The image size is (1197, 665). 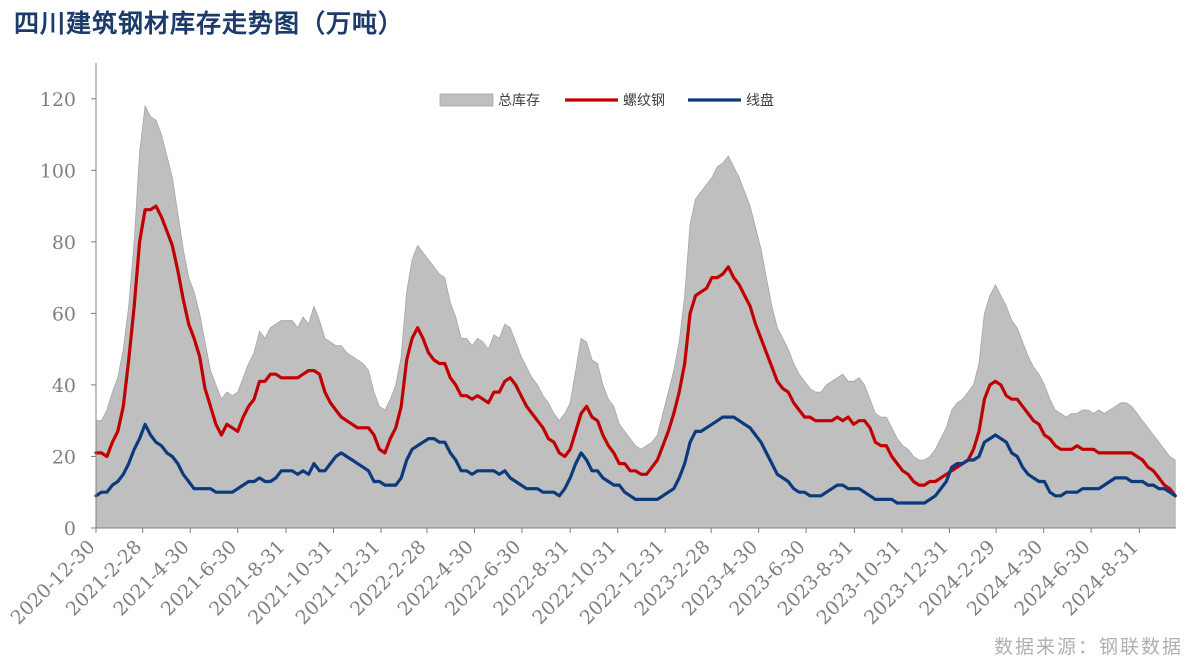 I want to click on chart-title: 四川建筑钢材库存走势图（万吨）, so click(x=209, y=23).